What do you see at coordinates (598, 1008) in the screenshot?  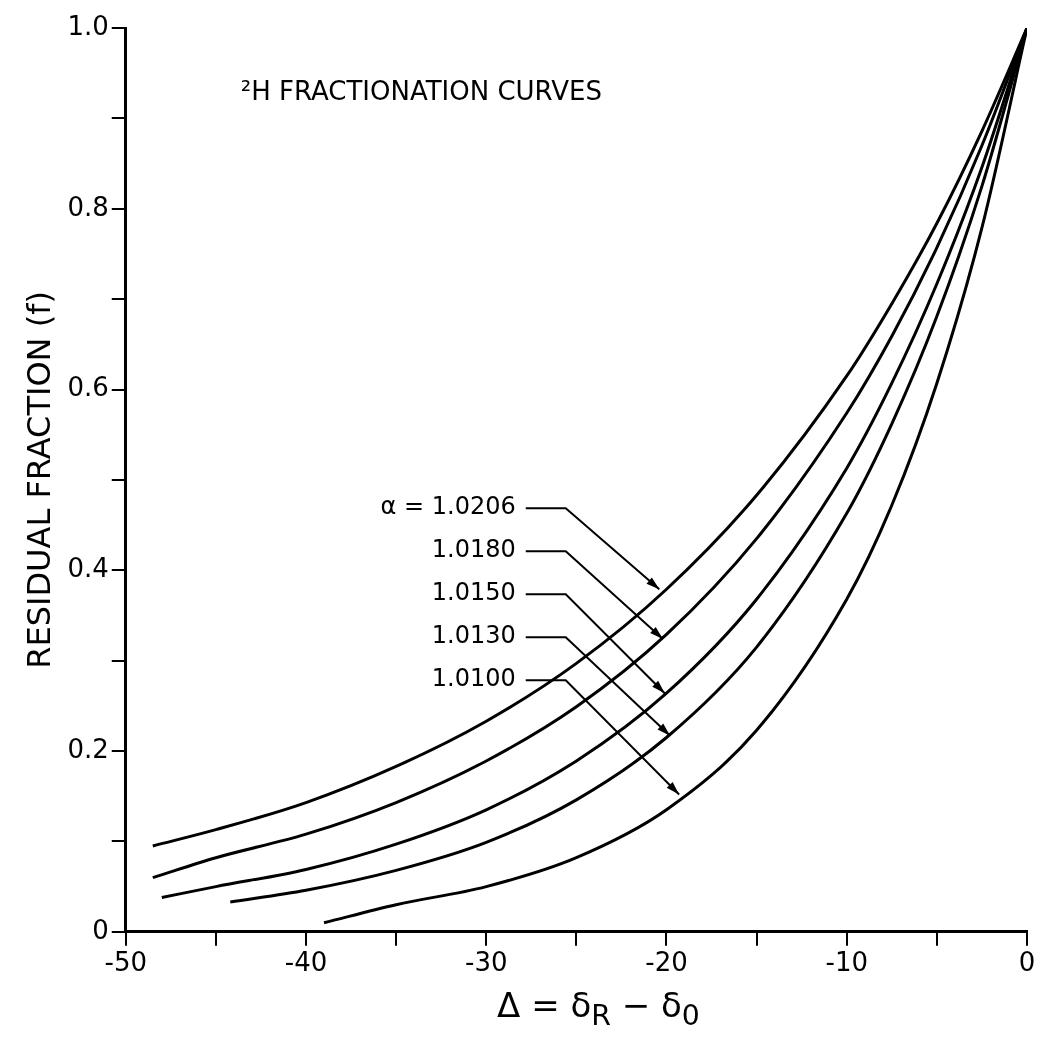 I see `x-axis-title: Δ = δ$_{R}$ − δ$_{0}$` at bounding box center [598, 1008].